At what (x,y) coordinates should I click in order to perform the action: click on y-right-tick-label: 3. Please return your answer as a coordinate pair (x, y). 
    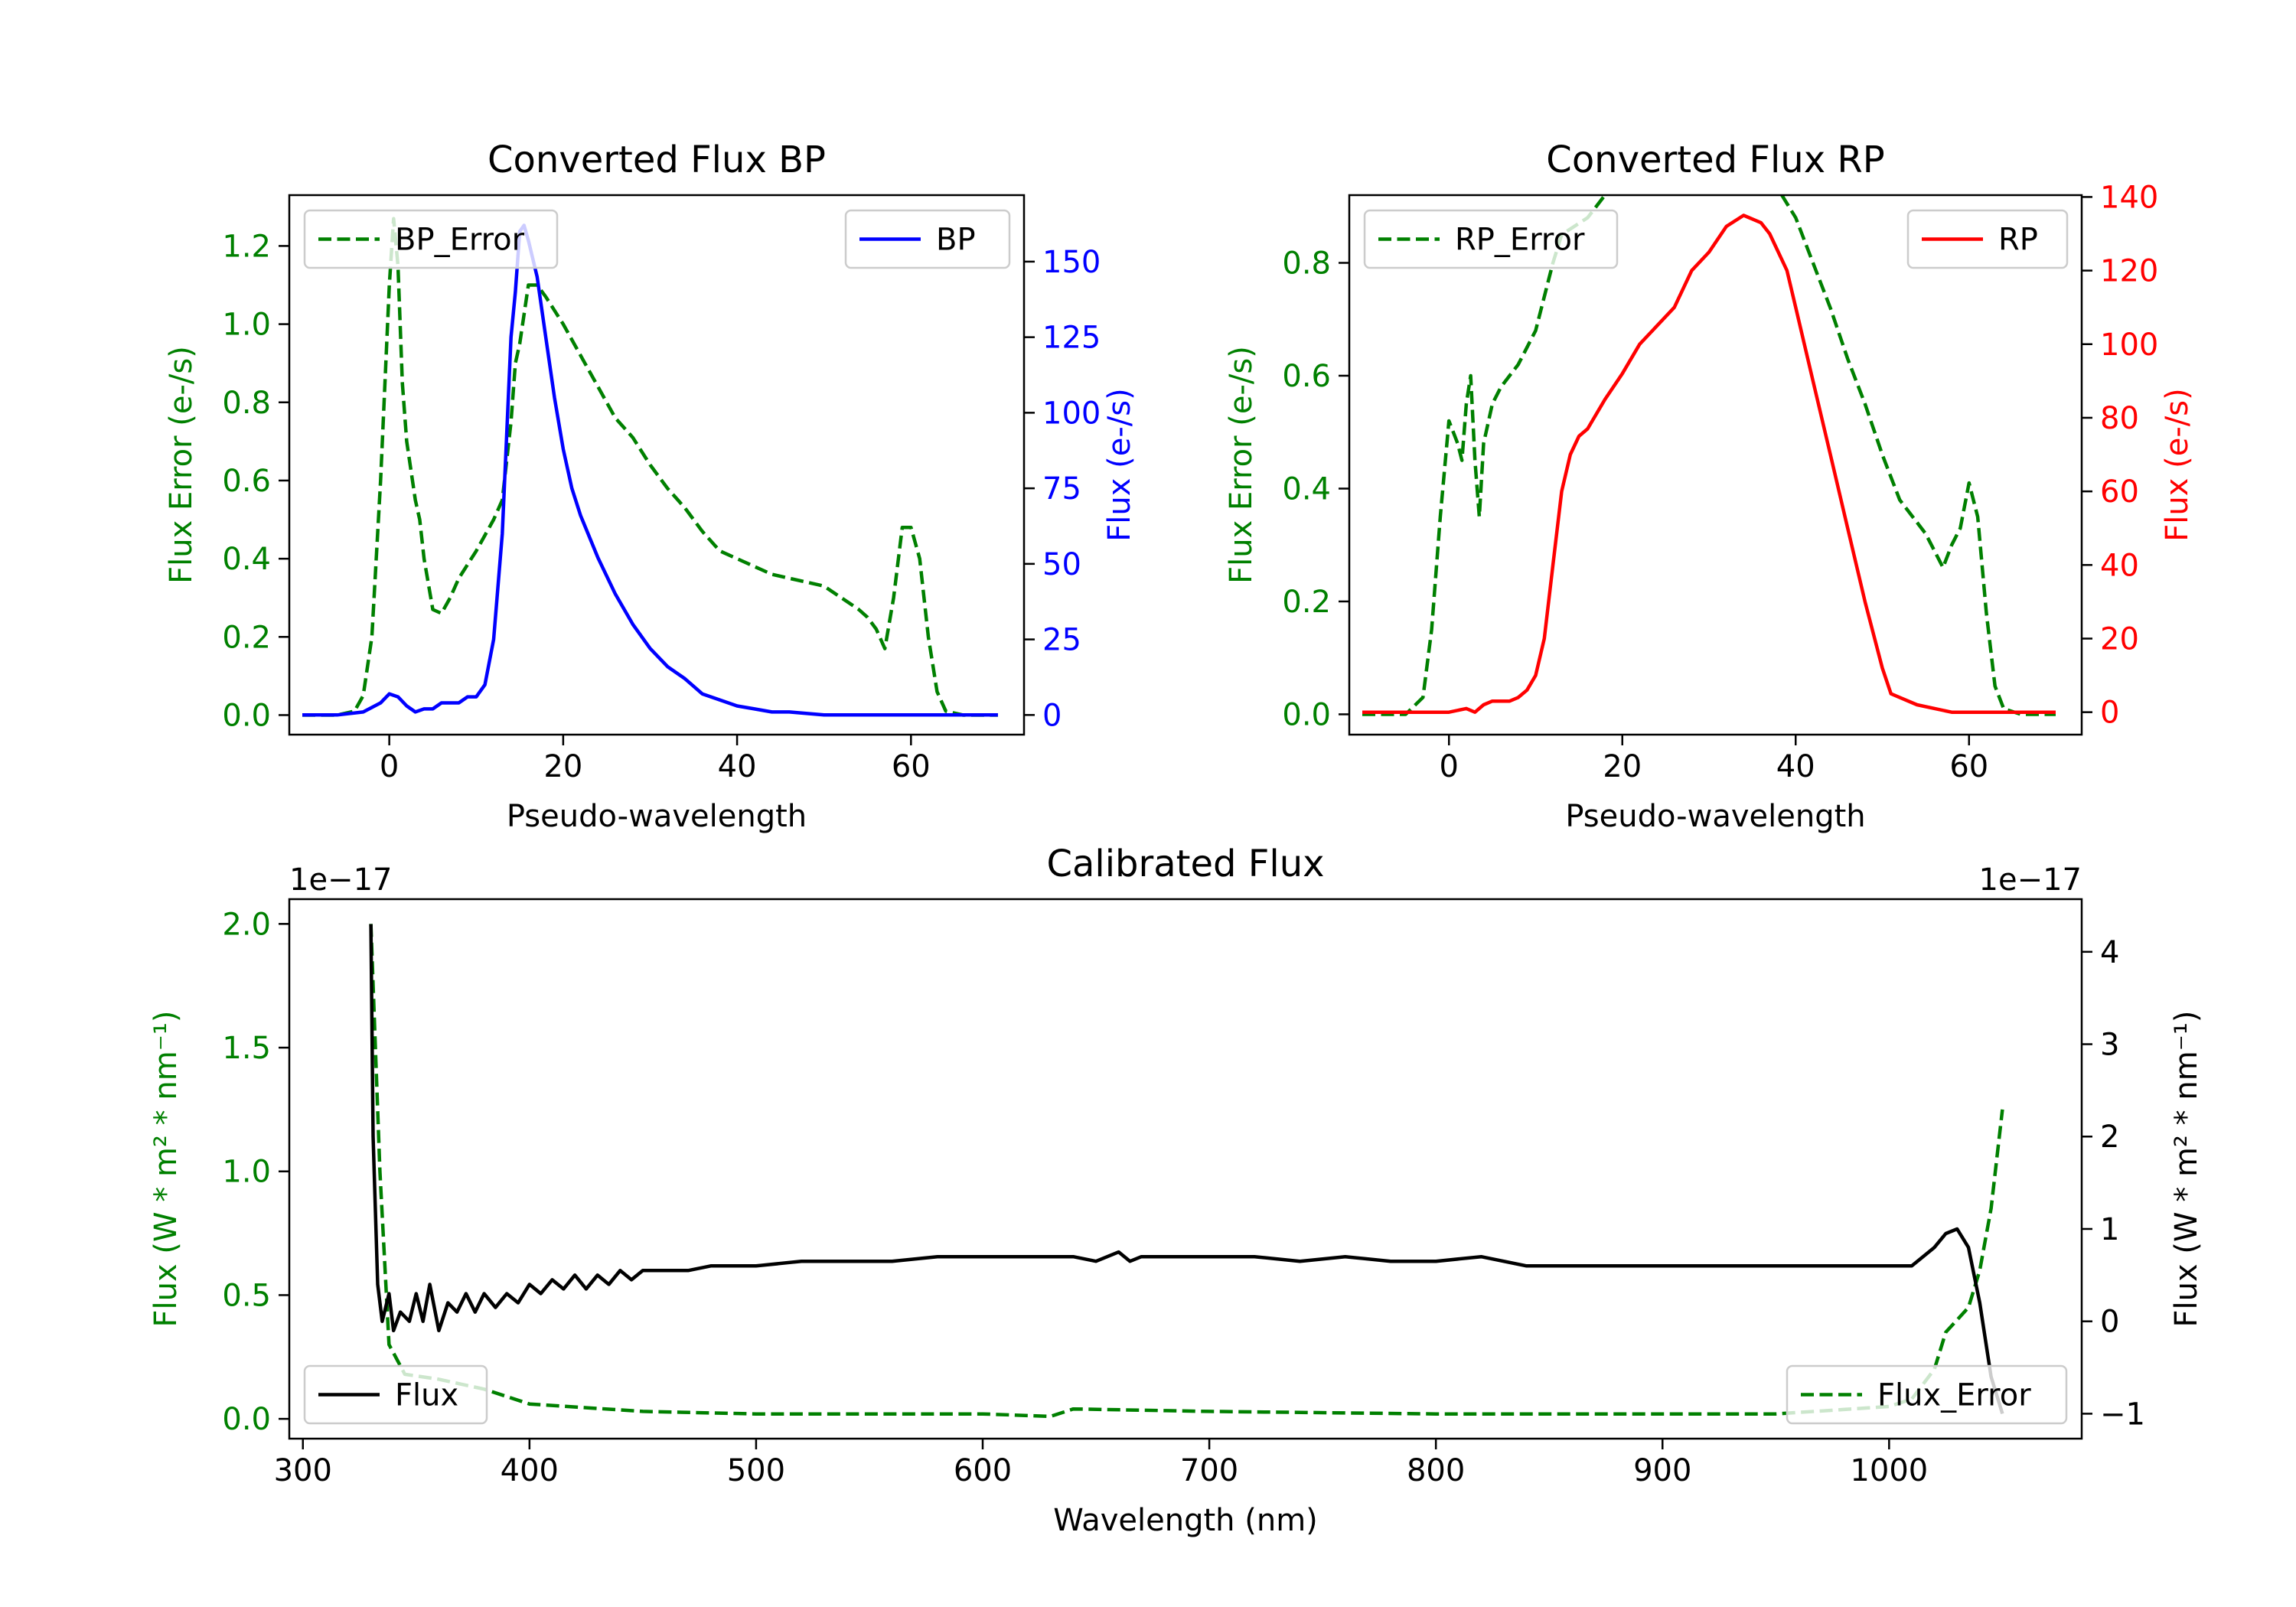
    Looking at the image, I should click on (2109, 1045).